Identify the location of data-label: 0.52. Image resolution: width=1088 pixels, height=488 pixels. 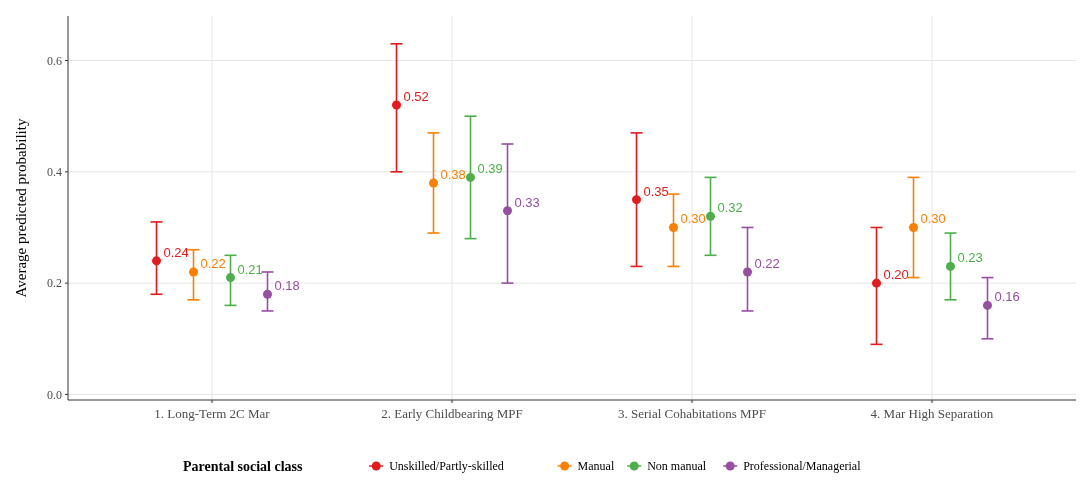
(416, 97).